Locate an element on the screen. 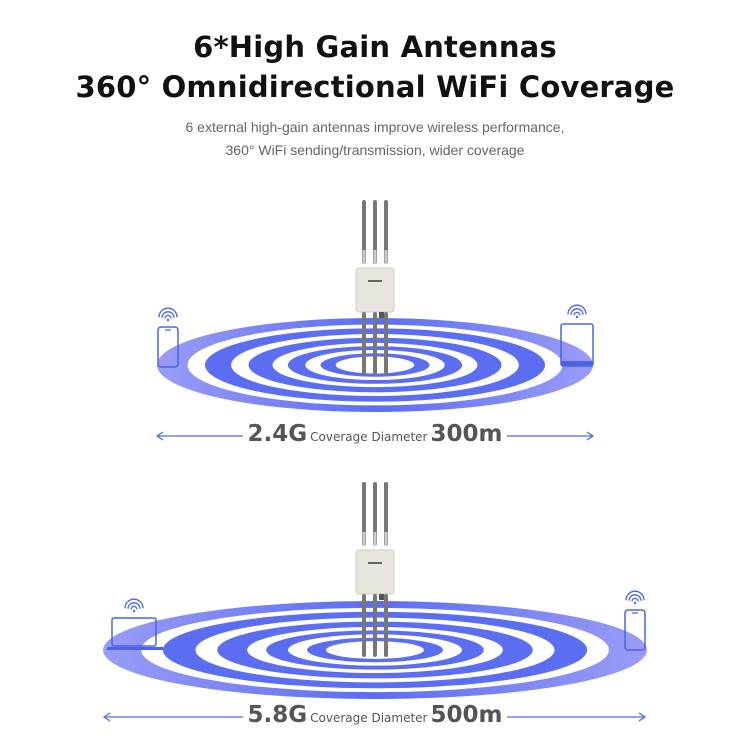  title-line-2: 360° Omnidirectional WiFi Coverage is located at coordinates (375, 87).